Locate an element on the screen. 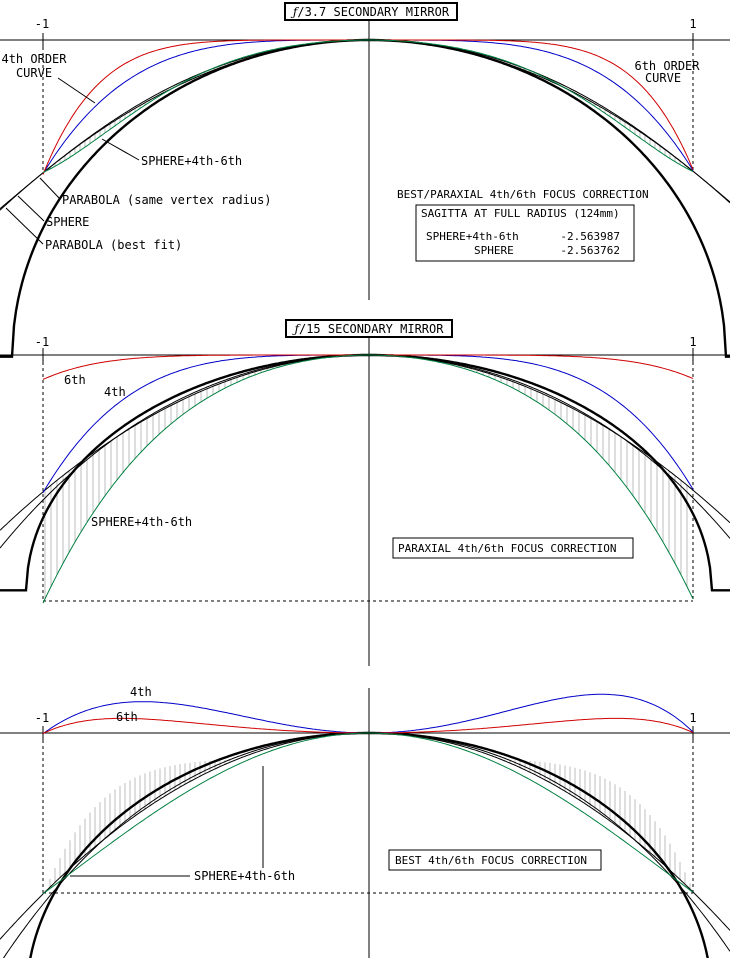 Image resolution: width=730 pixels, height=958 pixels. correction-label: PARAXIAL 4th/6th FOCUS CORRECTION is located at coordinates (507, 548).